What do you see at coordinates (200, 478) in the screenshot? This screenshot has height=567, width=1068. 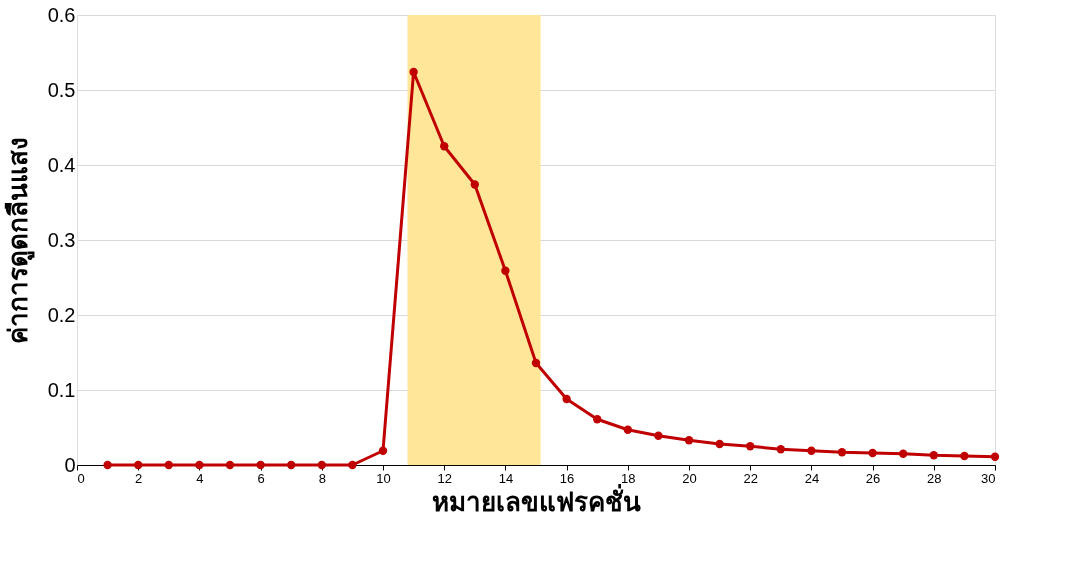 I see `x-tick-label: 4` at bounding box center [200, 478].